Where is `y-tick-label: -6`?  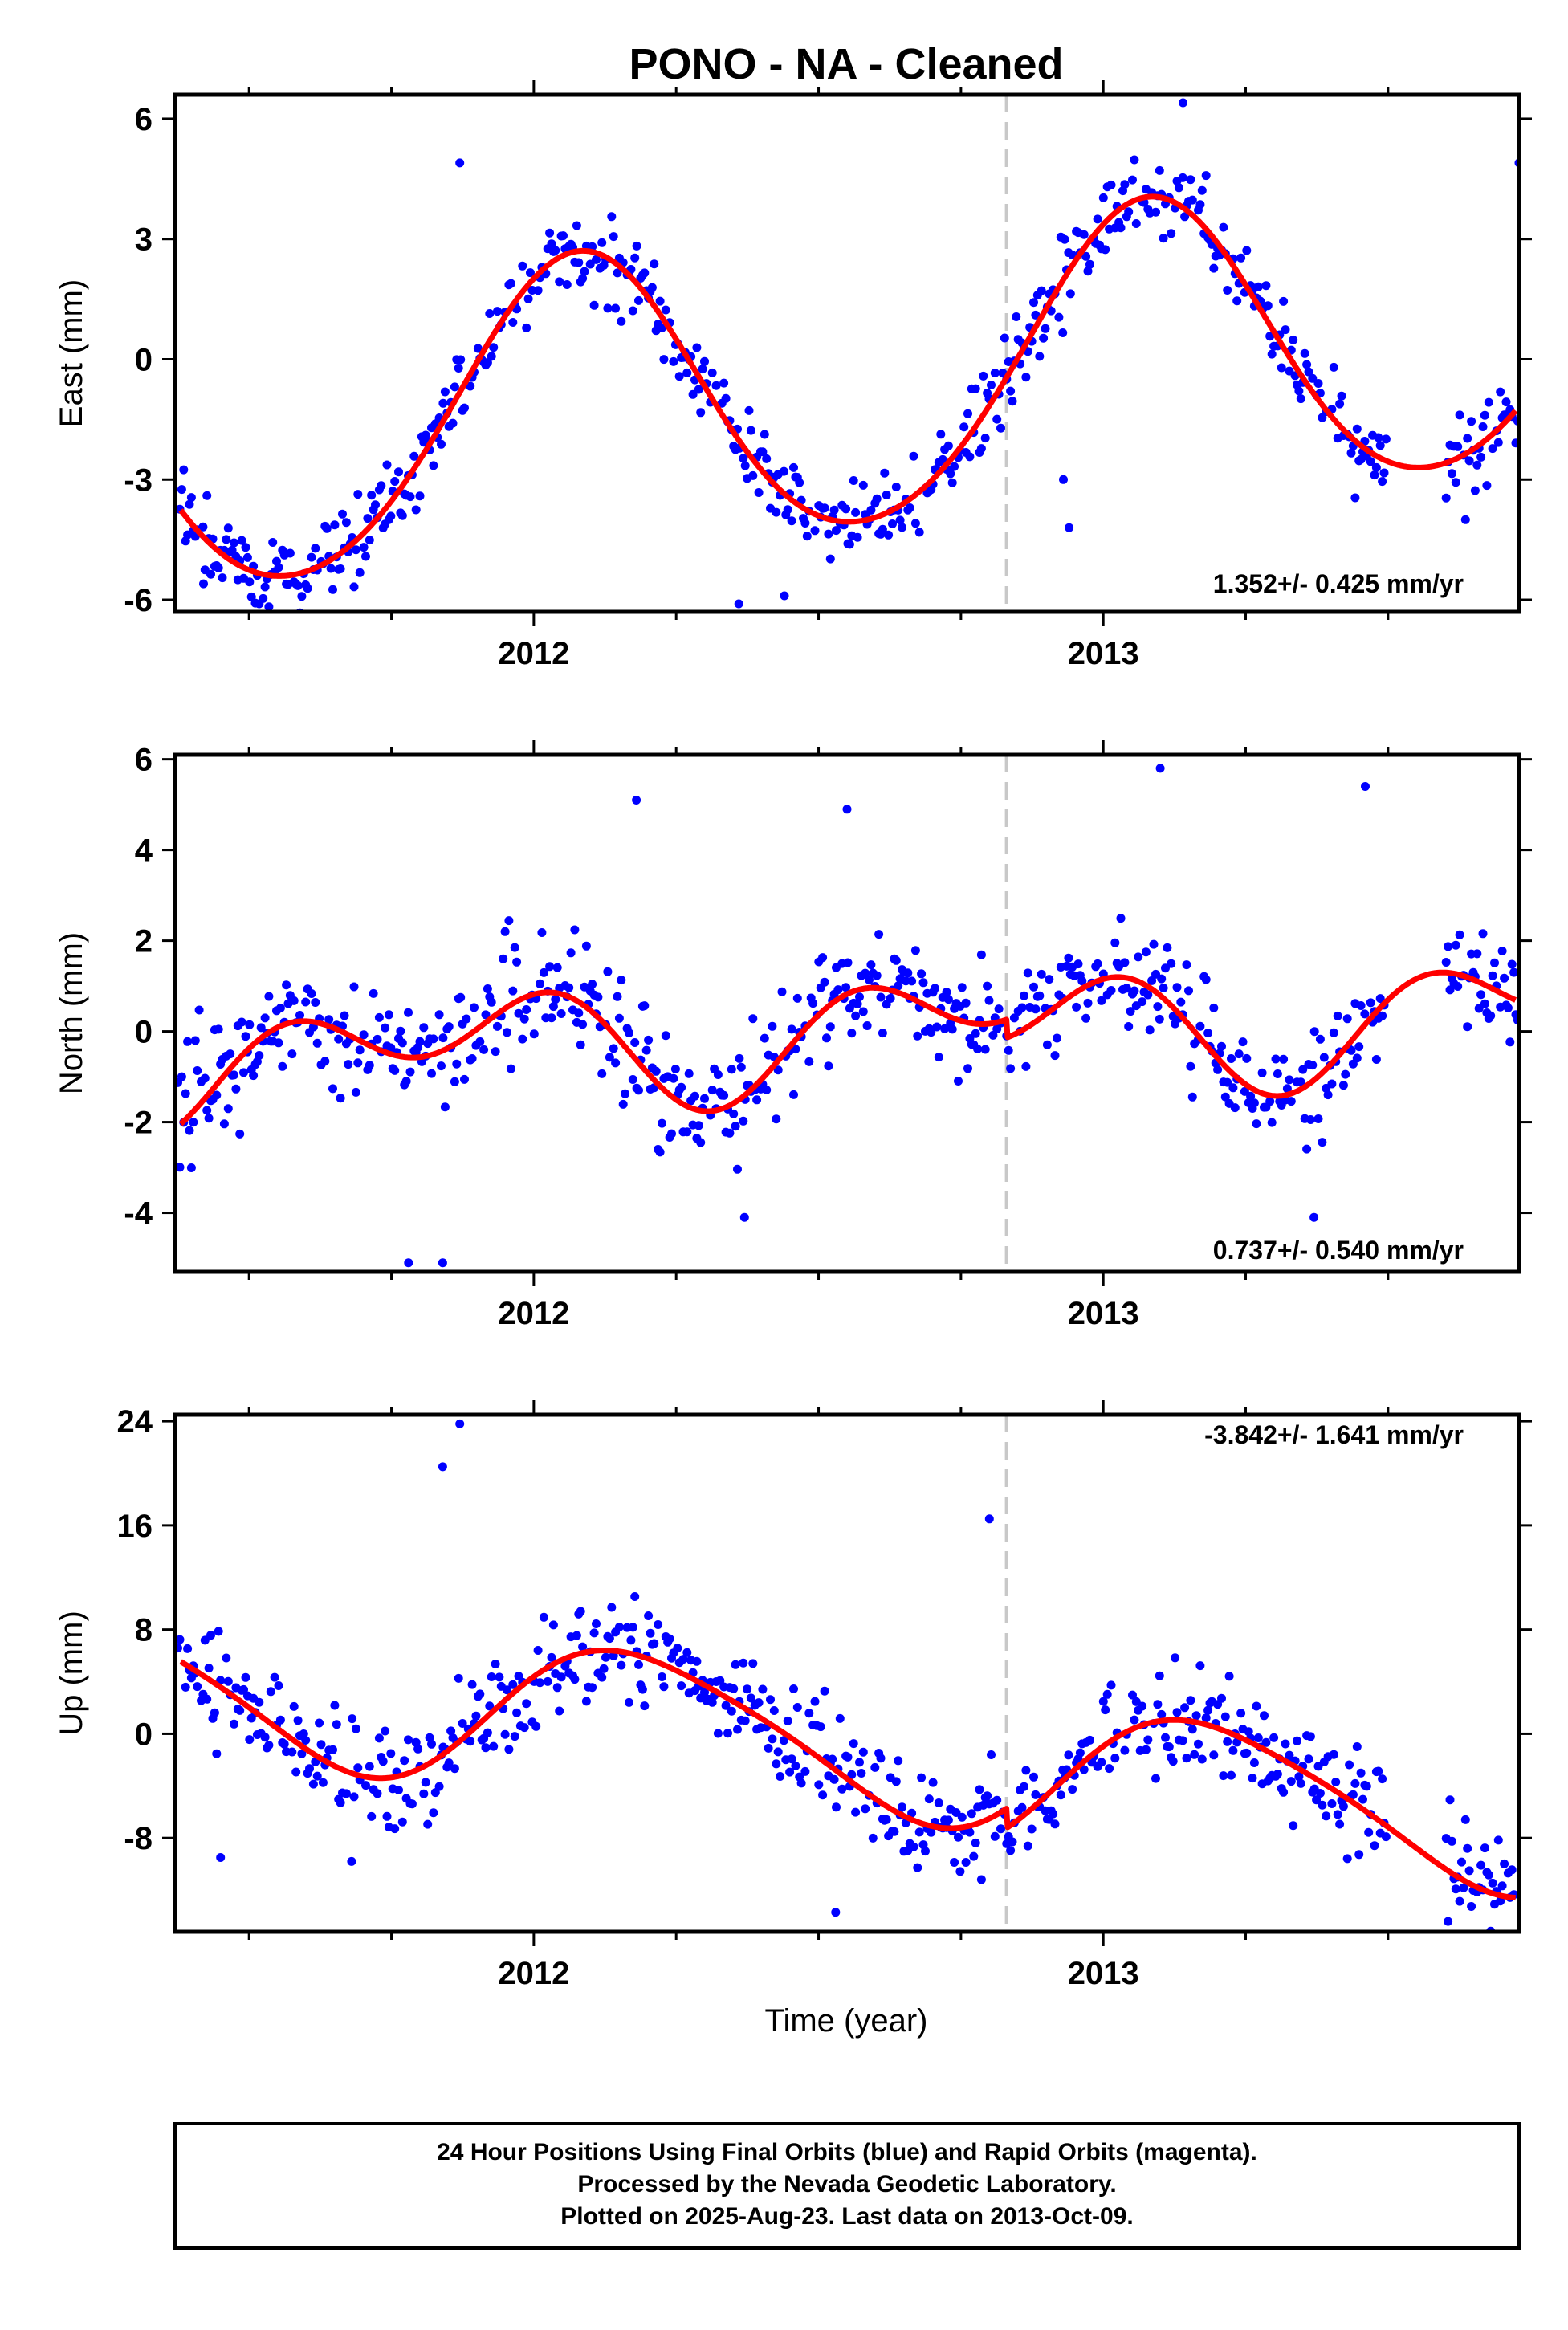
y-tick-label: -6 is located at coordinates (138, 600).